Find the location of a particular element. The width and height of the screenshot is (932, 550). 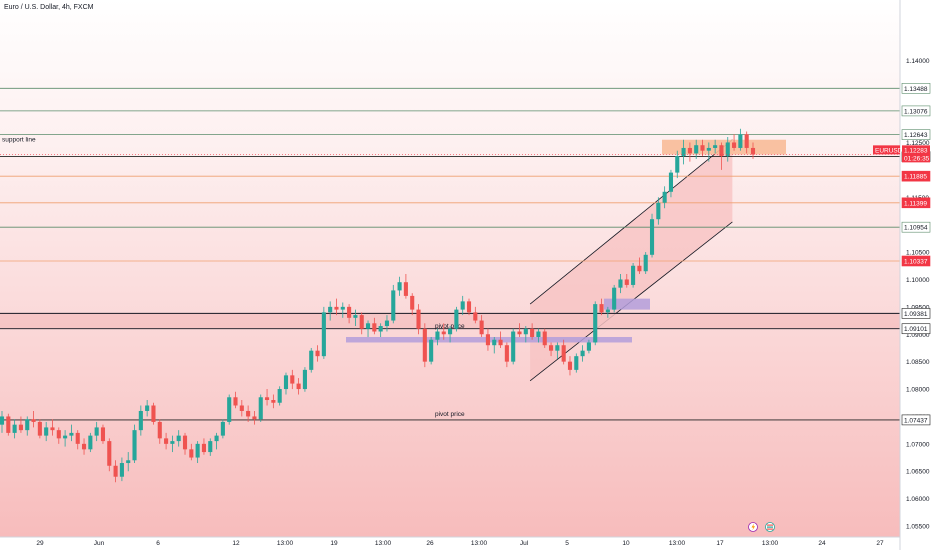

zone-badge-bg is located at coordinates (916, 313).